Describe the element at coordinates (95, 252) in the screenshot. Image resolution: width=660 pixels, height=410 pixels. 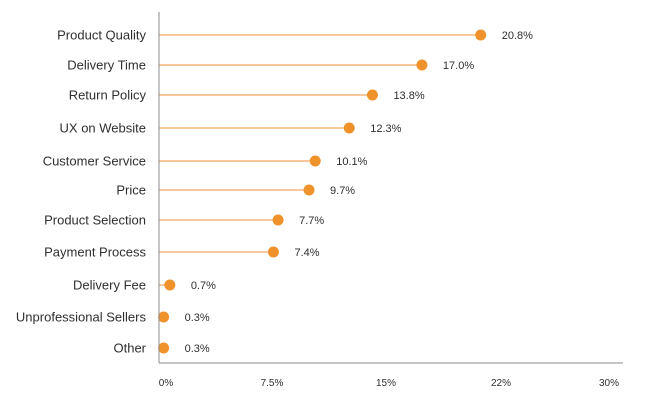
I see `category-label: Payment Process` at that location.